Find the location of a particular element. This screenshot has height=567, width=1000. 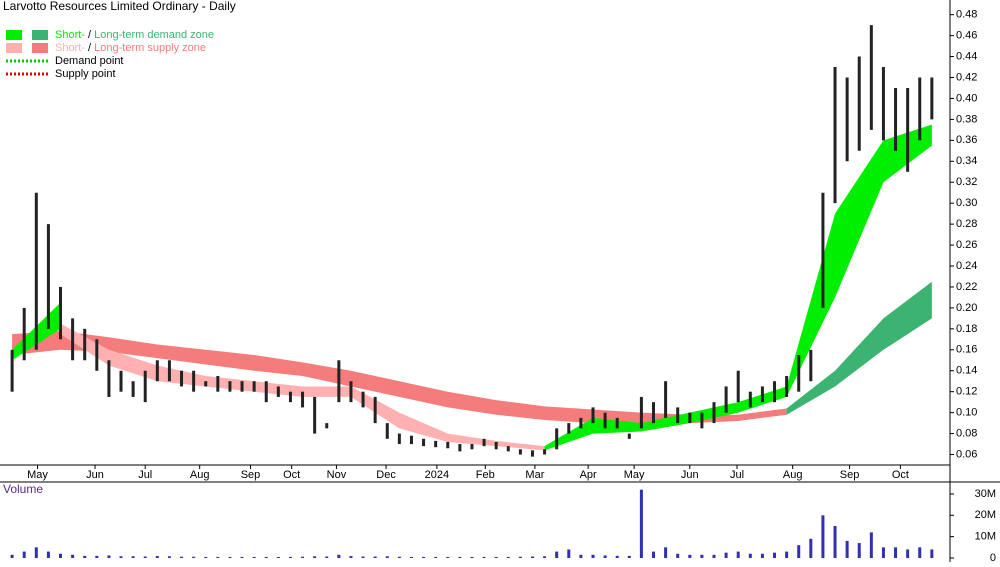

y-tick-label: 10M is located at coordinates (985, 537).